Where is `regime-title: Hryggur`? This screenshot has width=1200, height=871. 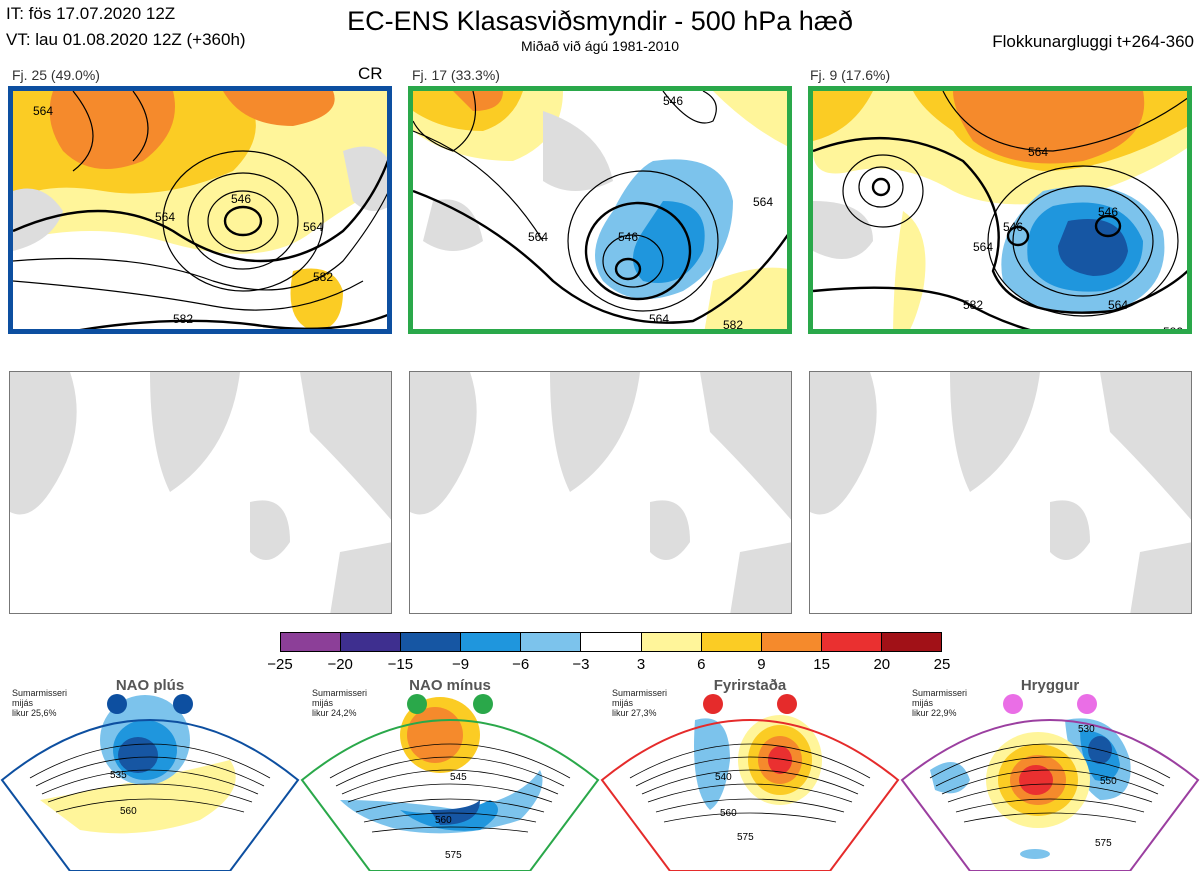 regime-title: Hryggur is located at coordinates (1050, 685).